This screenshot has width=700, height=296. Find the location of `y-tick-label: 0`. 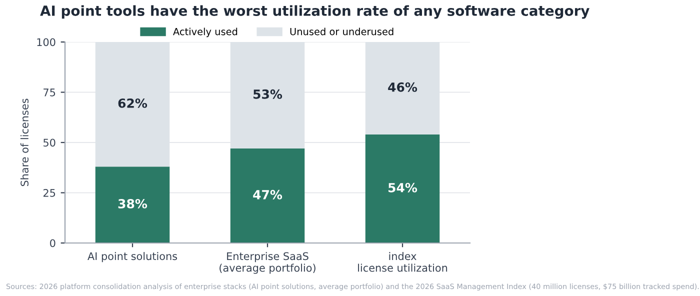

y-tick-label: 0 is located at coordinates (53, 243).